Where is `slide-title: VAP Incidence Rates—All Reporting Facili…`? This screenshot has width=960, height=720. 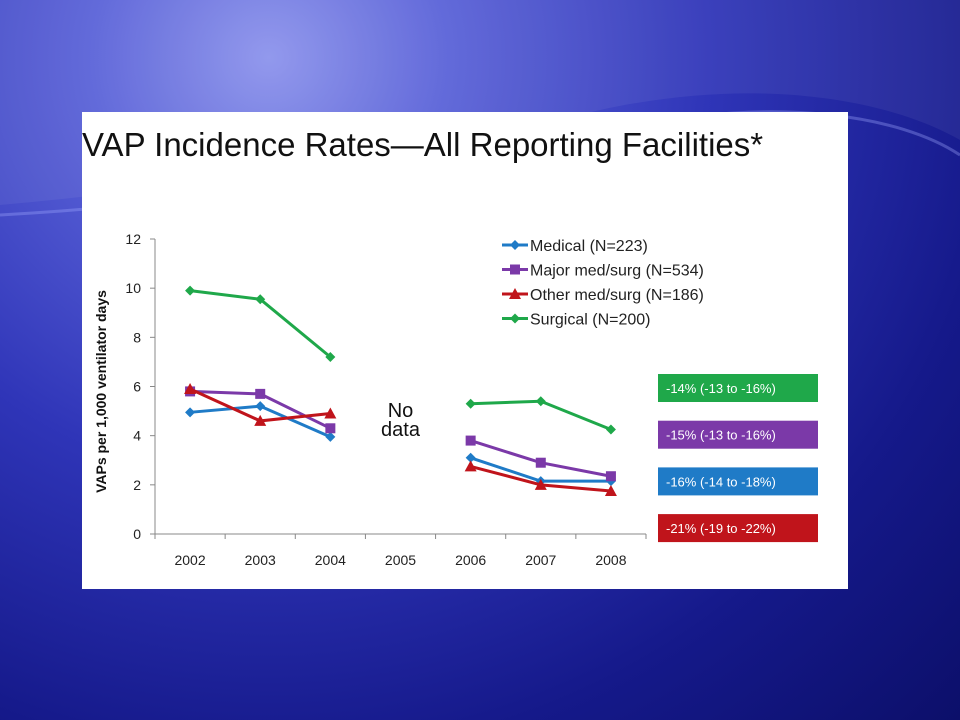 slide-title: VAP Incidence Rates—All Reporting Facili… is located at coordinates (423, 144).